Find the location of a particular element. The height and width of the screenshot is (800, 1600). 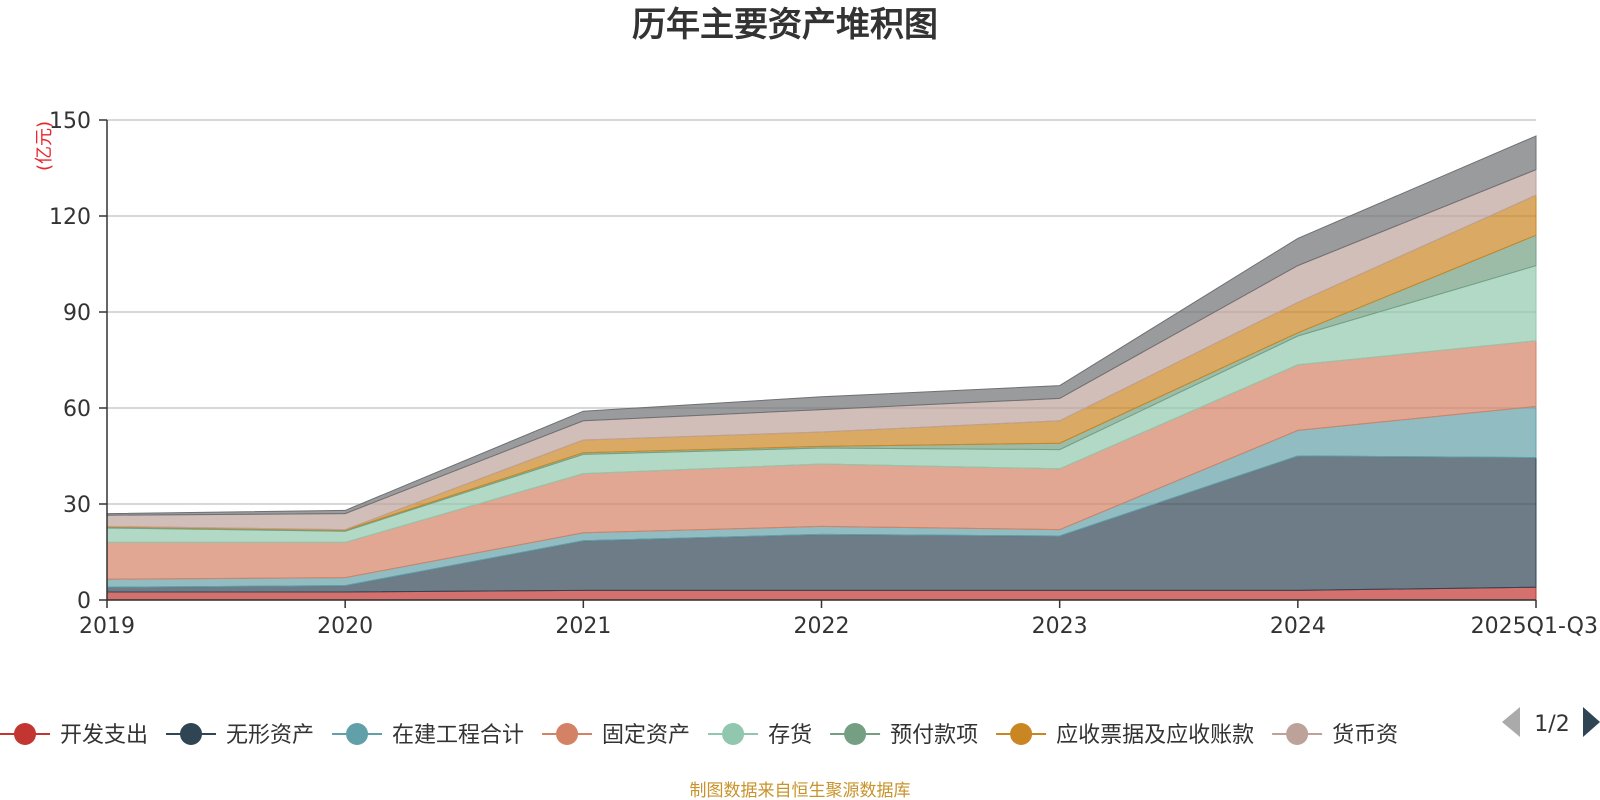

legend-item: 预付款项 is located at coordinates (904, 735).